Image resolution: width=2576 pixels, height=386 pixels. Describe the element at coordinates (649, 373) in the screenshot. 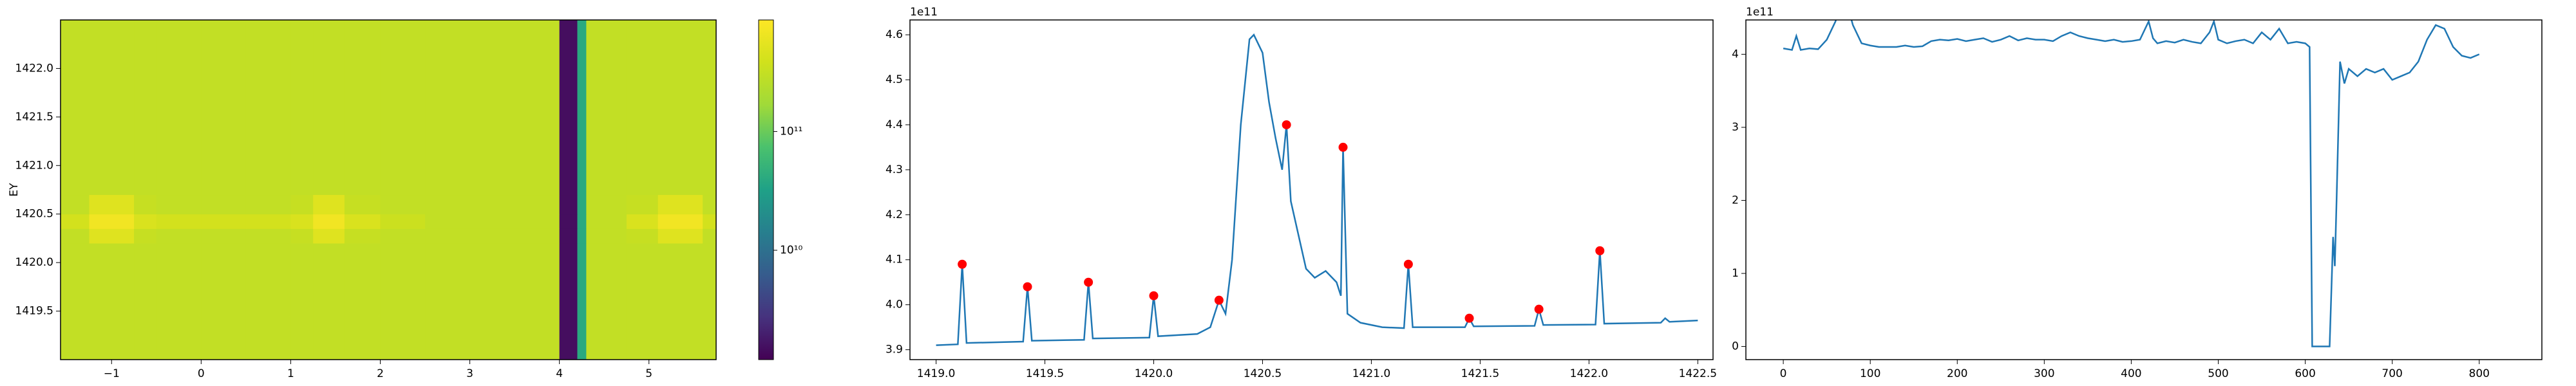

I see `x-tick-label: 5` at that location.